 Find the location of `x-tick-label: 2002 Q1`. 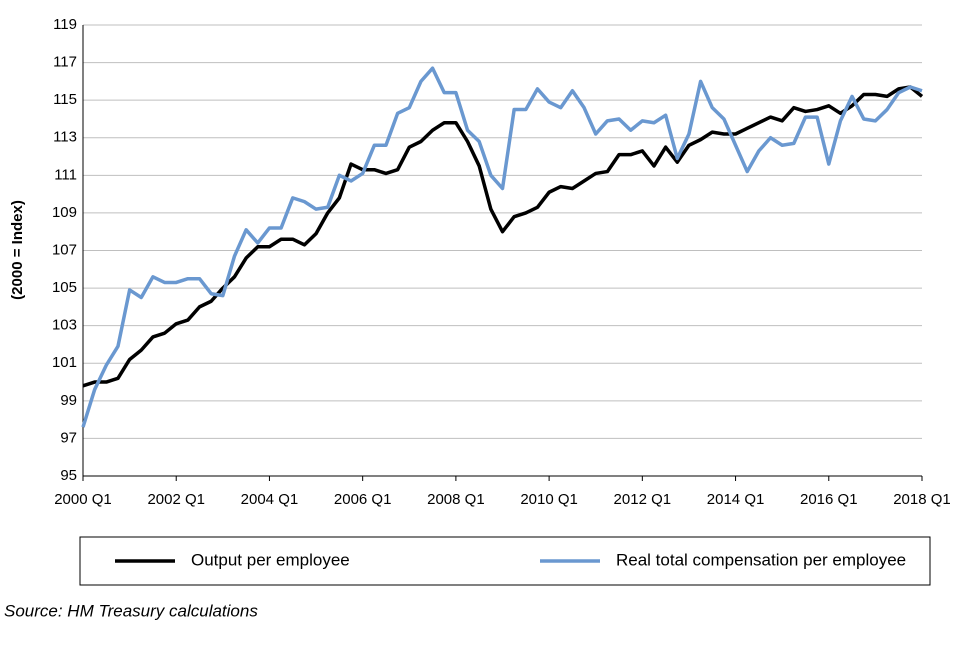

x-tick-label: 2002 Q1 is located at coordinates (176, 499).